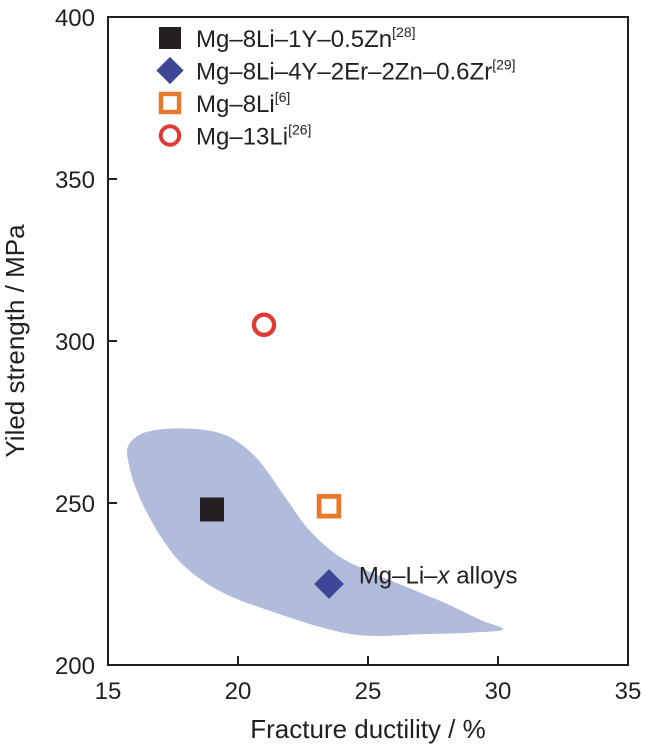 The image size is (650, 749). I want to click on region-label-suffix: alloys, so click(484, 575).